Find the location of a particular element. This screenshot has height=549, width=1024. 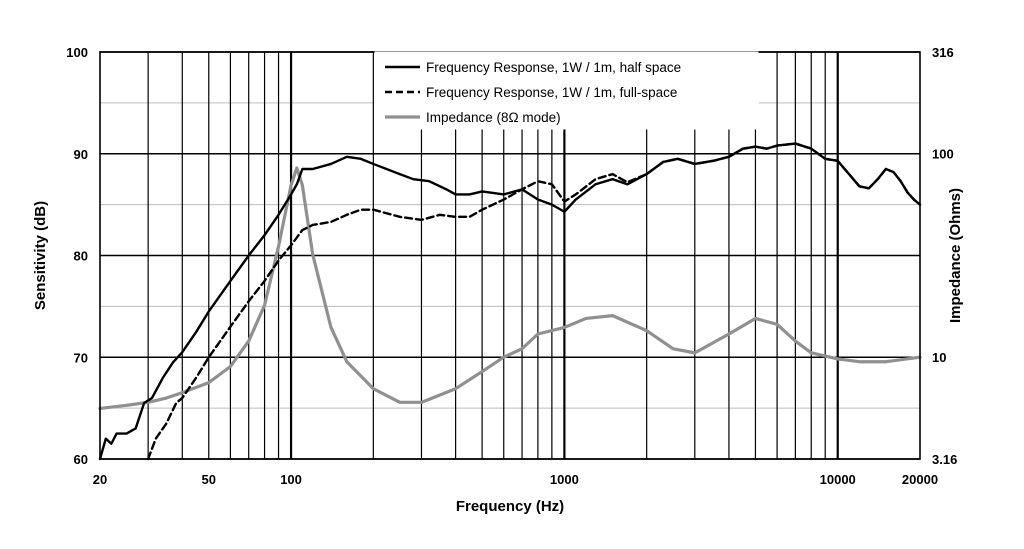

x-axis-title: Frequency (Hz) is located at coordinates (510, 506).